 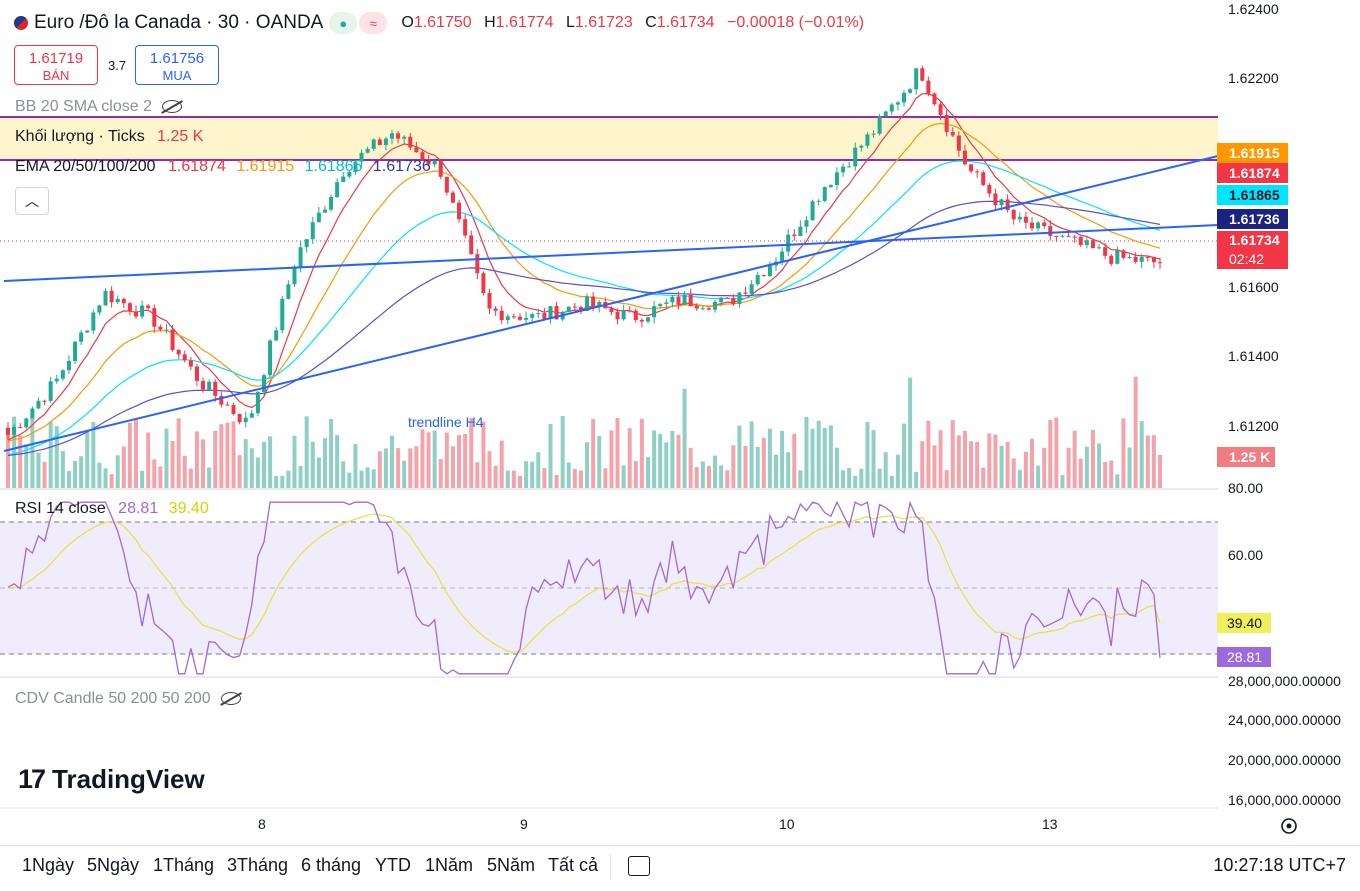 I want to click on sell-button: 1.61719 BÁN, so click(x=56, y=65).